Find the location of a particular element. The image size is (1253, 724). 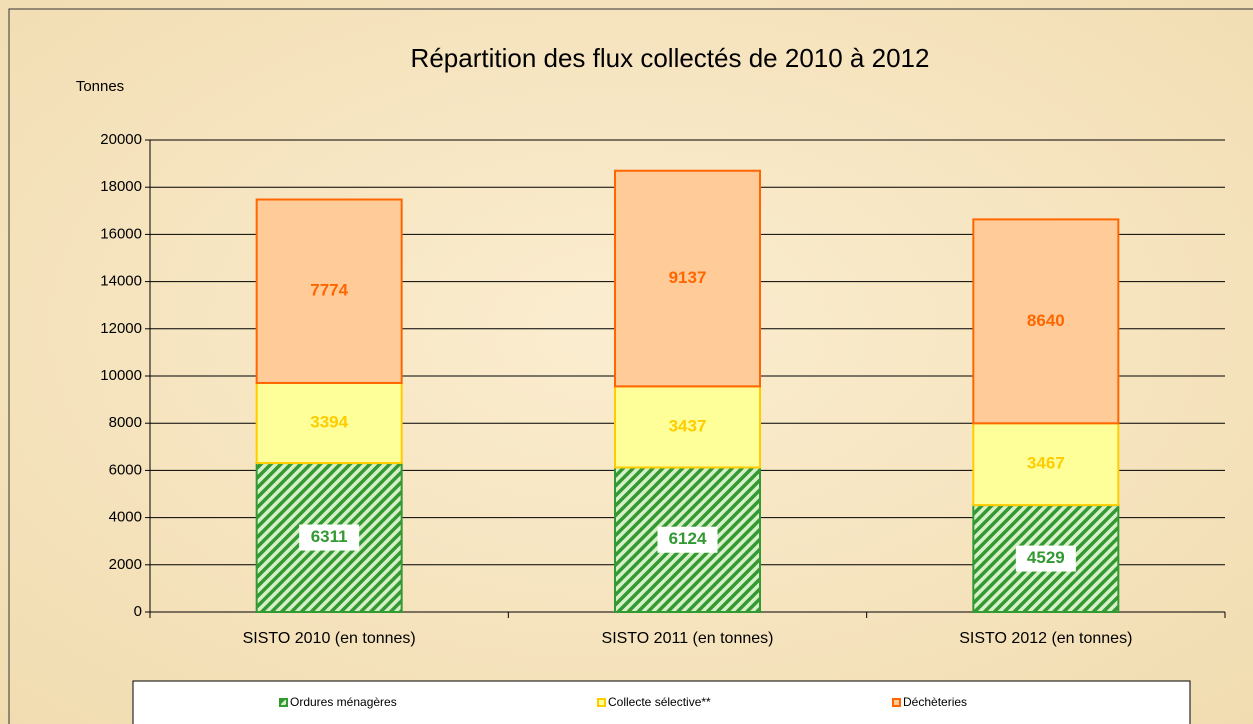

y-tick-label: 12000 is located at coordinates (121, 328).